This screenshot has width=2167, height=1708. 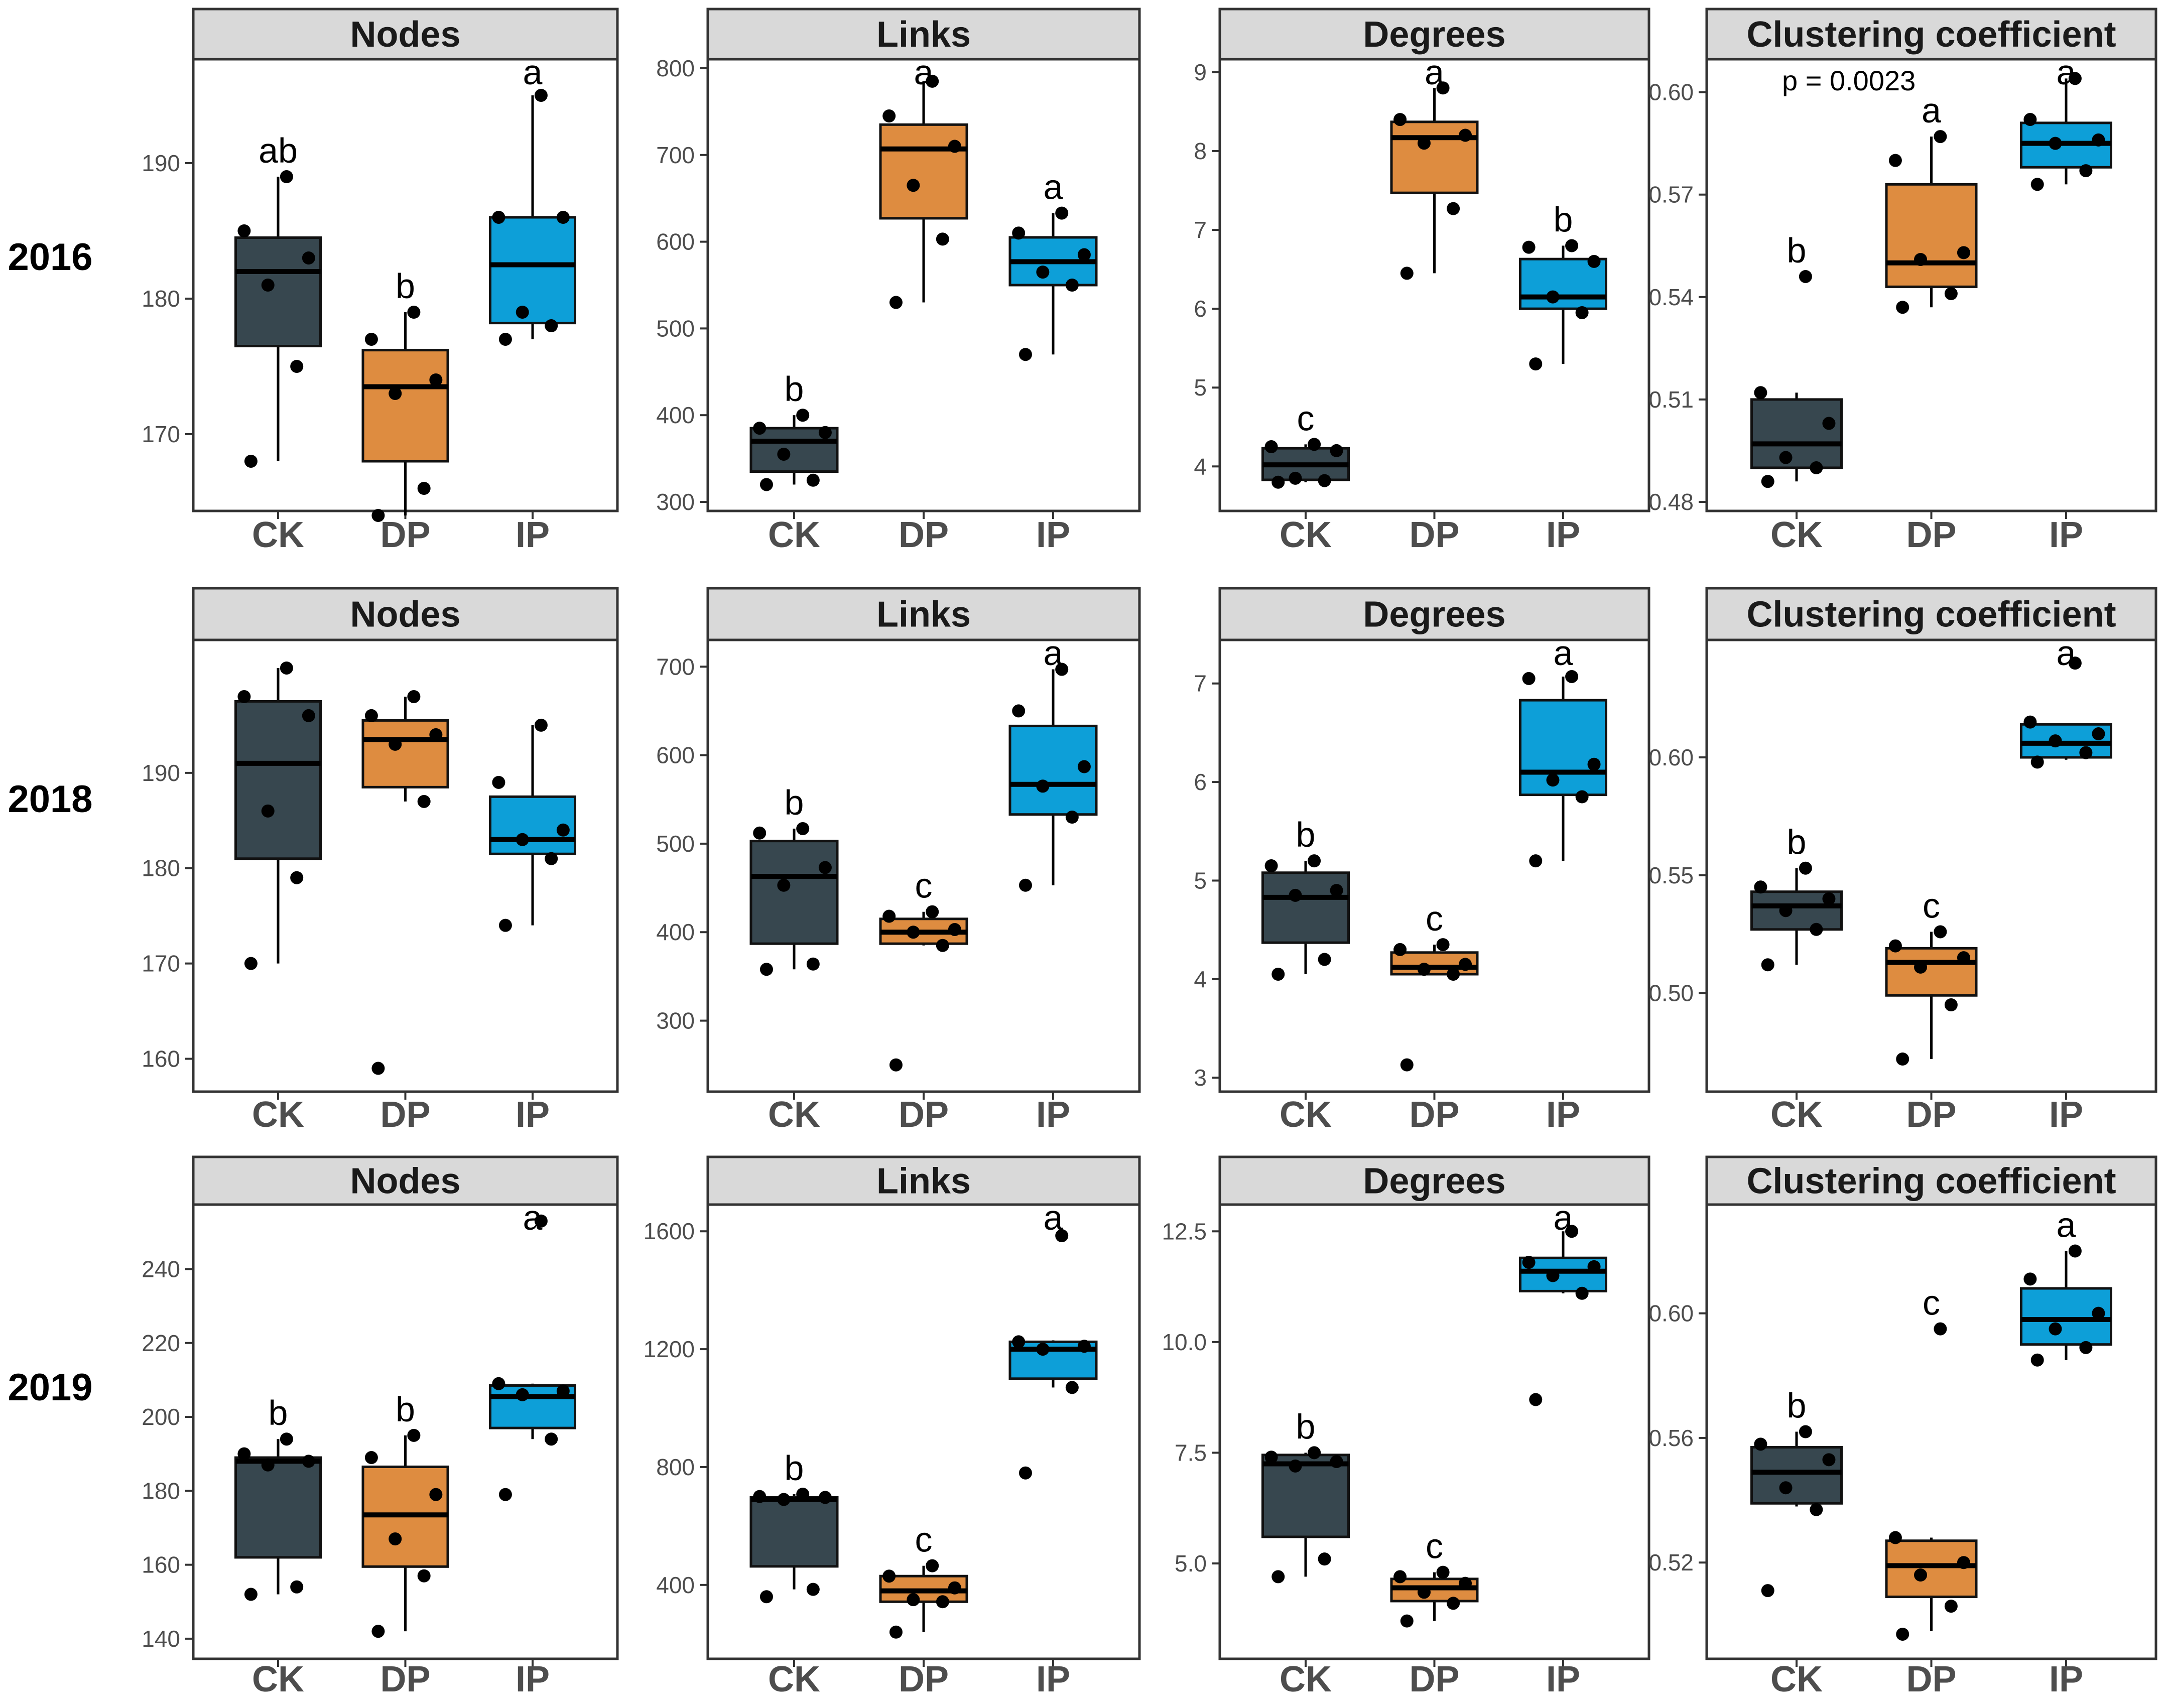 What do you see at coordinates (161, 1059) in the screenshot?
I see `panel-2018-nodes-ytick-label-0: 160` at bounding box center [161, 1059].